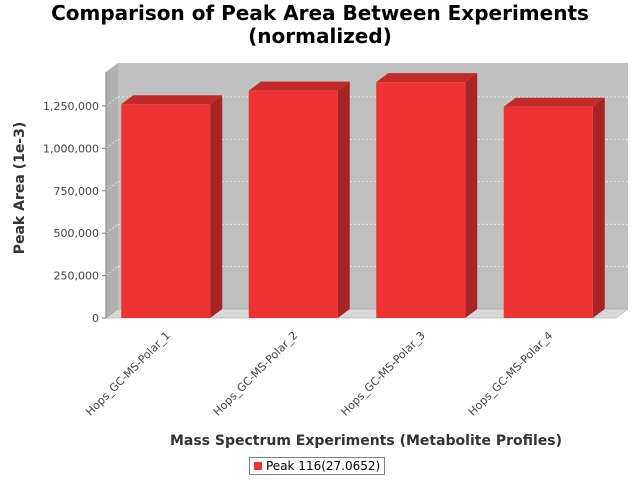  What do you see at coordinates (71, 148) in the screenshot?
I see `y-tick-label: 1,000,000` at bounding box center [71, 148].